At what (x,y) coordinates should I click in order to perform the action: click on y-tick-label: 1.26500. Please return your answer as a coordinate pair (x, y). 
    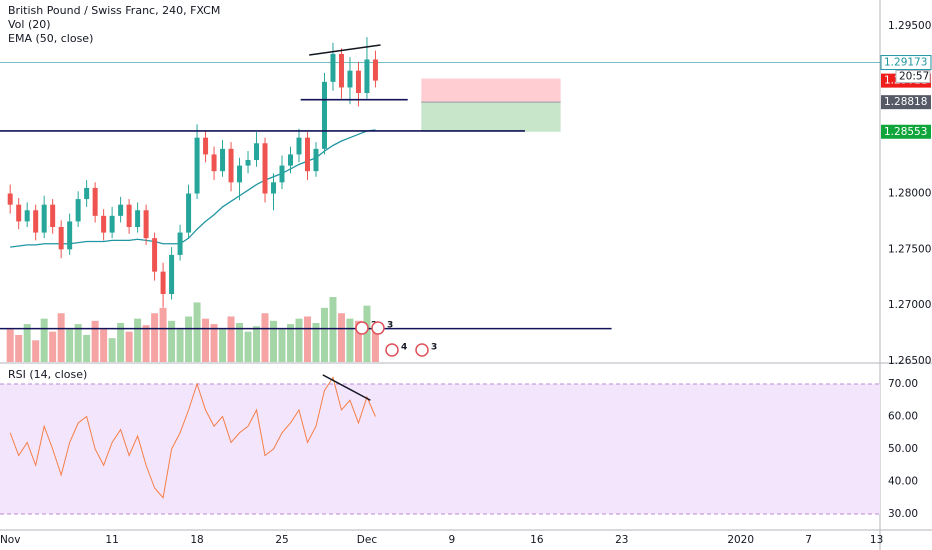
    Looking at the image, I should click on (909, 361).